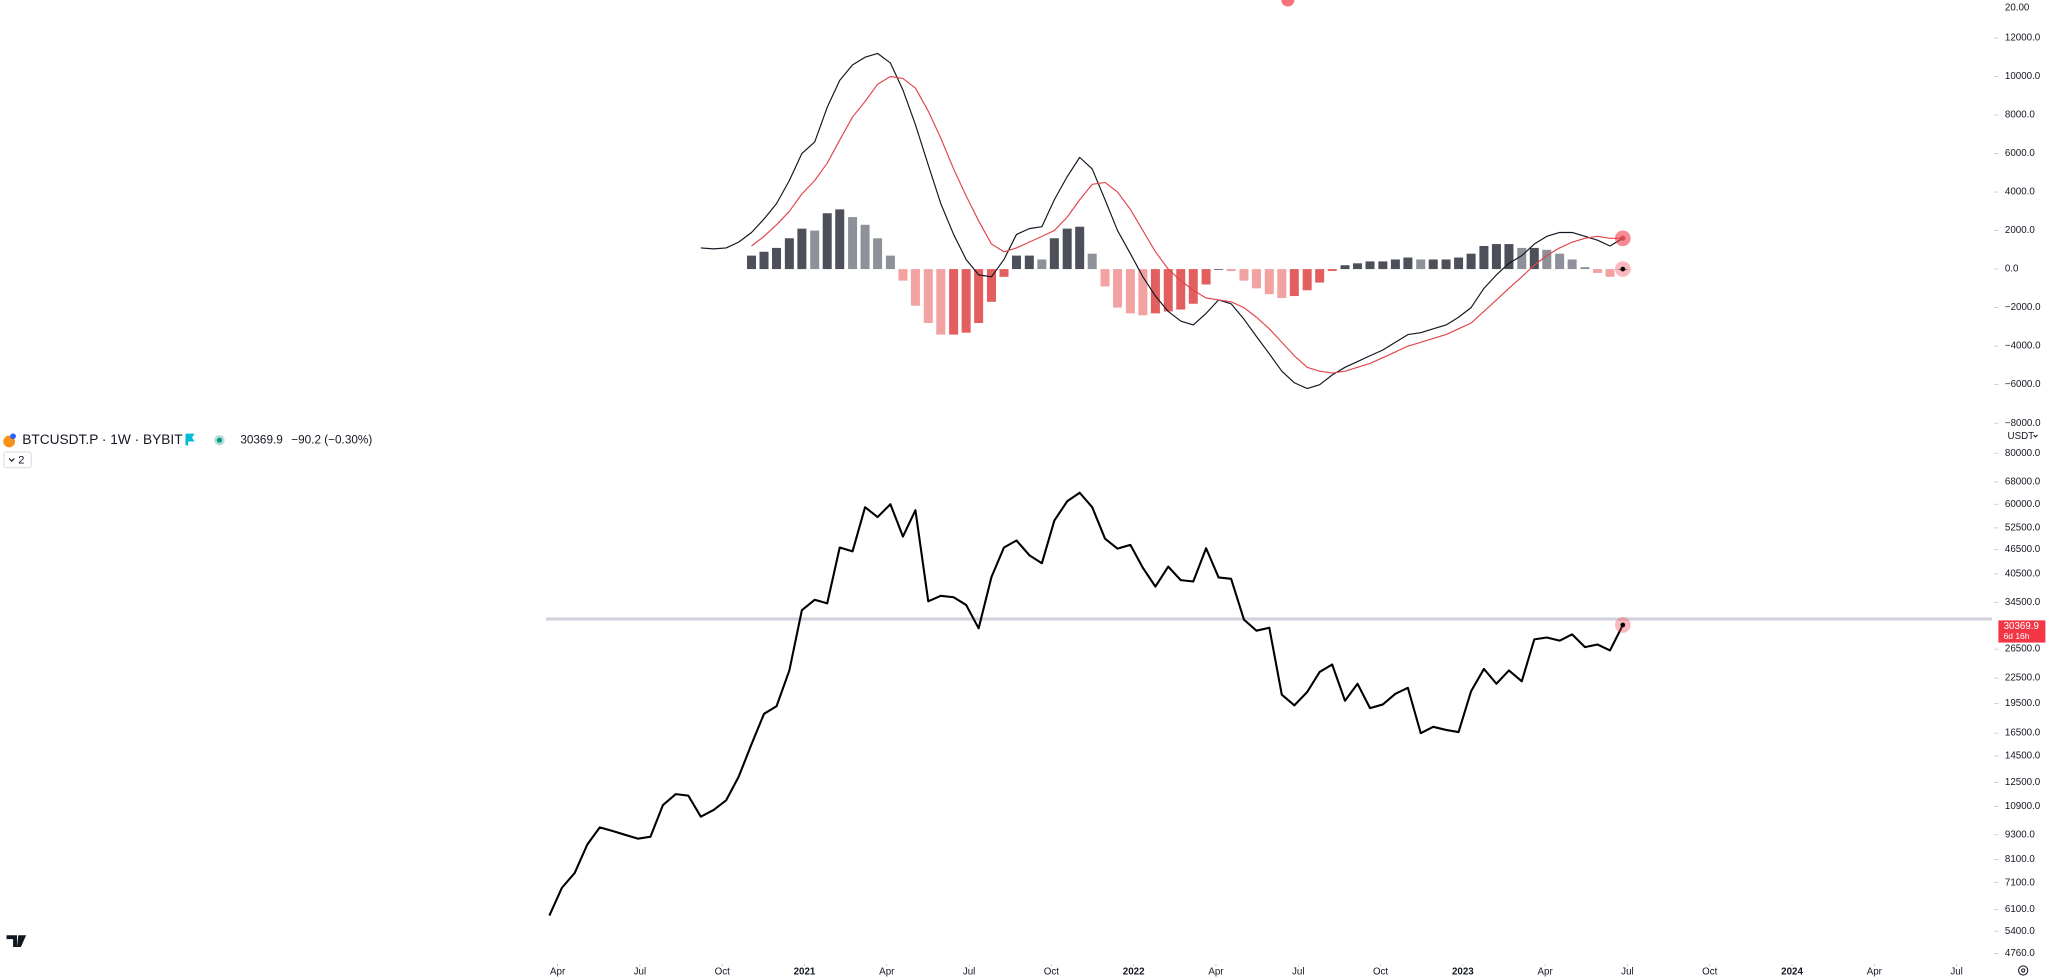  What do you see at coordinates (11, 460) in the screenshot?
I see `chevron` at bounding box center [11, 460].